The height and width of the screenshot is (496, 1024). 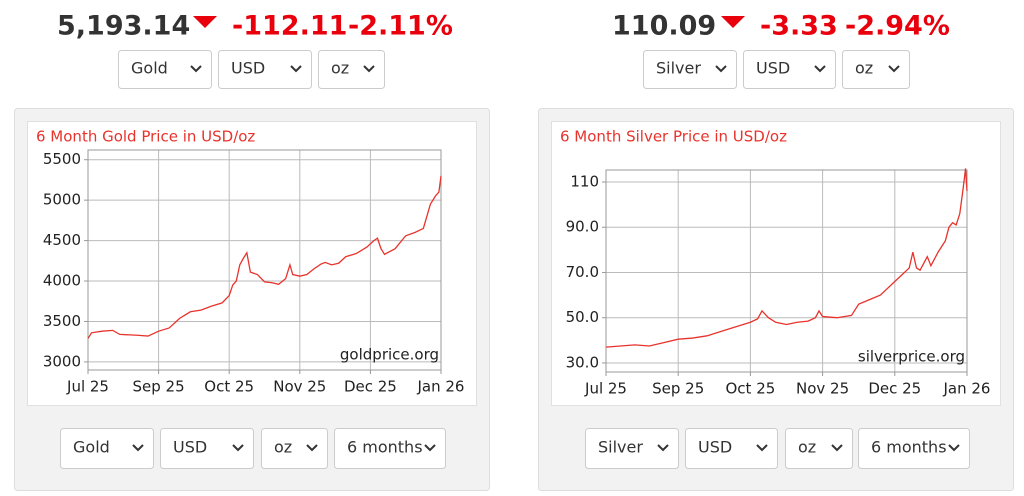 What do you see at coordinates (673, 137) in the screenshot?
I see `chart-title: 6 Month Silver Price in USD/oz` at bounding box center [673, 137].